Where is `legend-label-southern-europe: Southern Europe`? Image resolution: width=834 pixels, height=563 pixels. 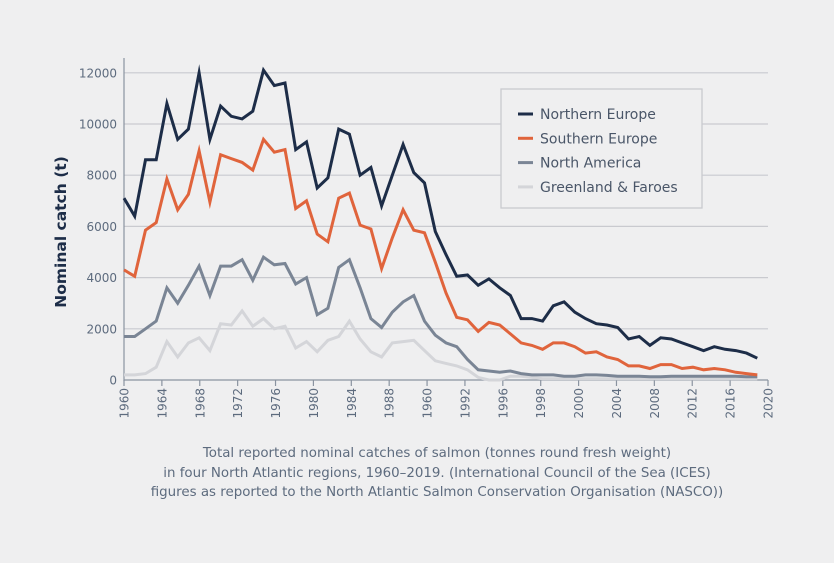
legend-label-southern-europe: Southern Europe is located at coordinates (598, 139).